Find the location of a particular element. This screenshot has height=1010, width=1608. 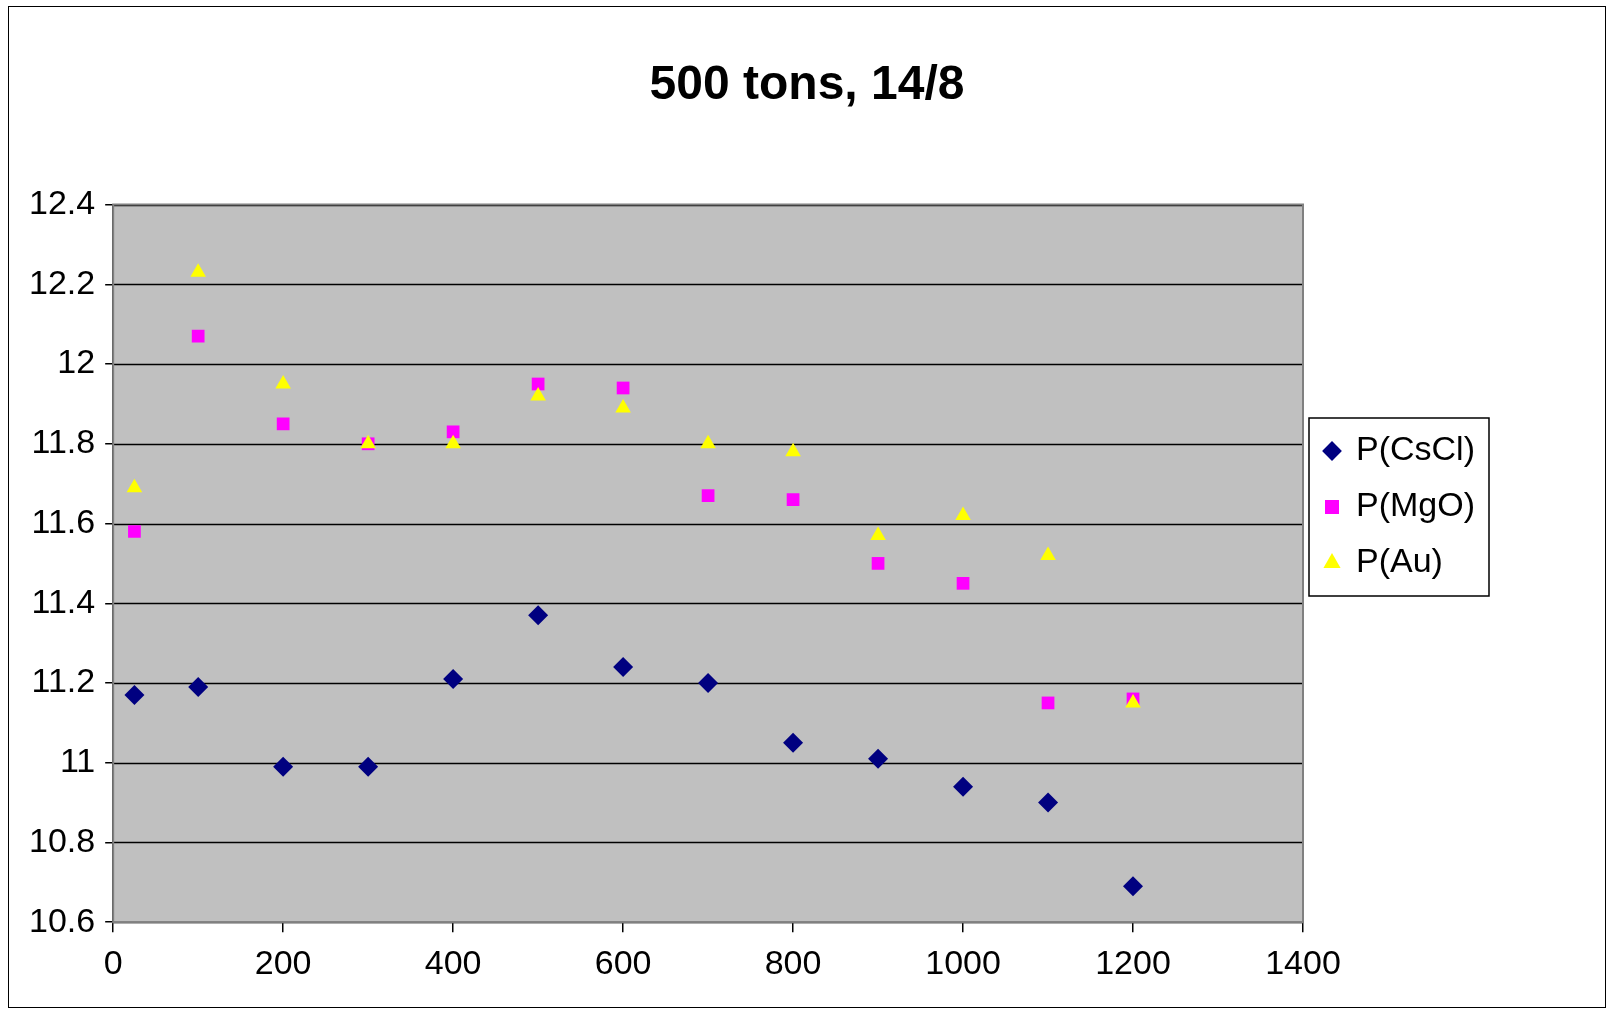

y-tick-label: 10.8 is located at coordinates (62, 839).